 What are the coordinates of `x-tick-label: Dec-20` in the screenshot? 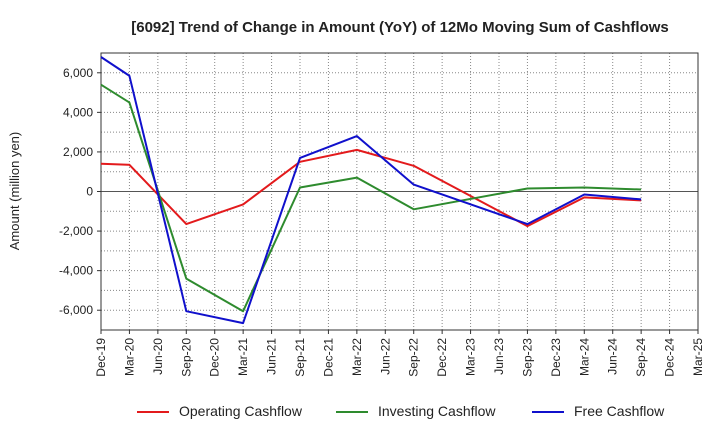 It's located at (215, 357).